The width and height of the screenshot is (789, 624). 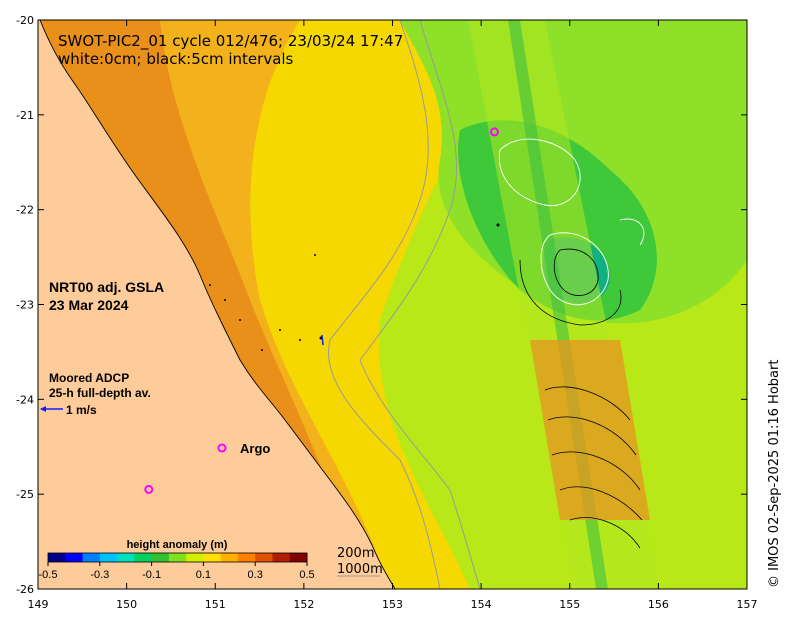 I want to click on x-tick-label: 149, so click(x=38, y=604).